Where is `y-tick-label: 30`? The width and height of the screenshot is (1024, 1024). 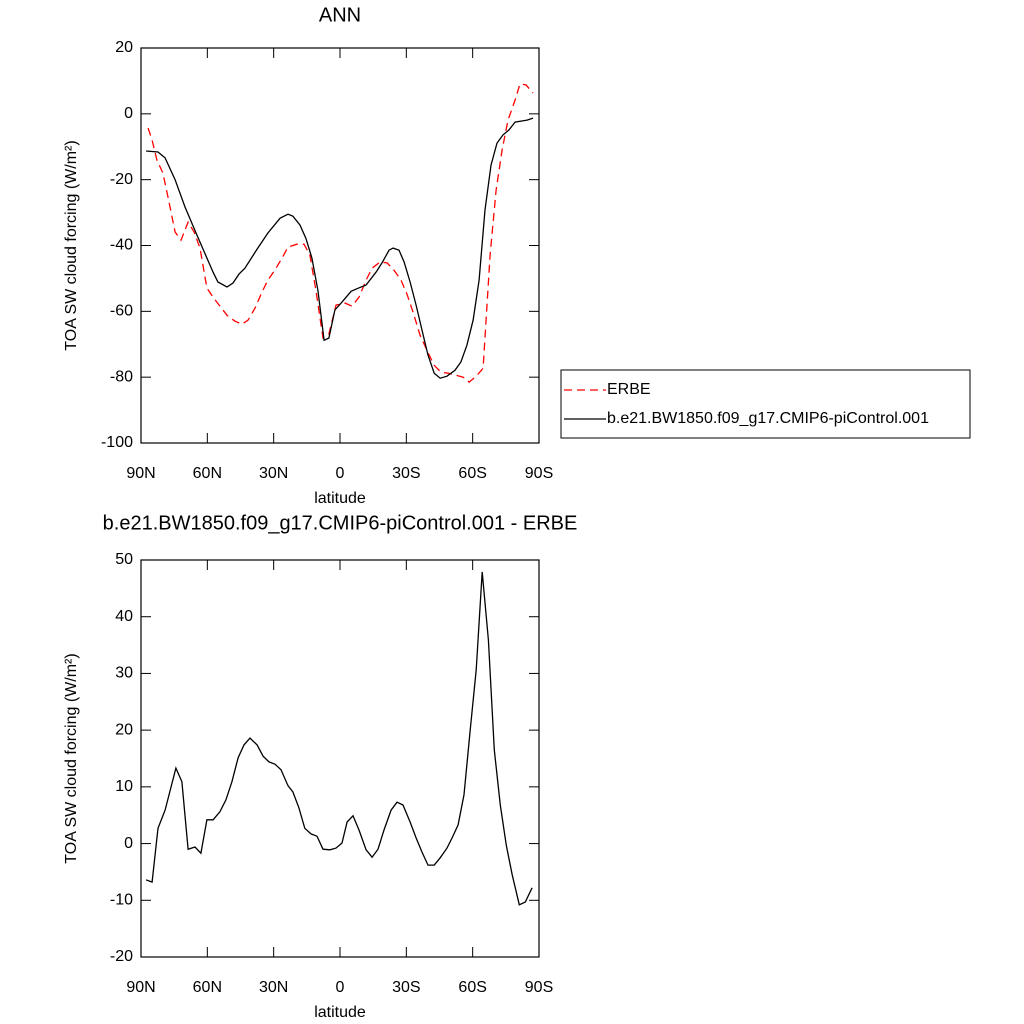
y-tick-label: 30 is located at coordinates (124, 673).